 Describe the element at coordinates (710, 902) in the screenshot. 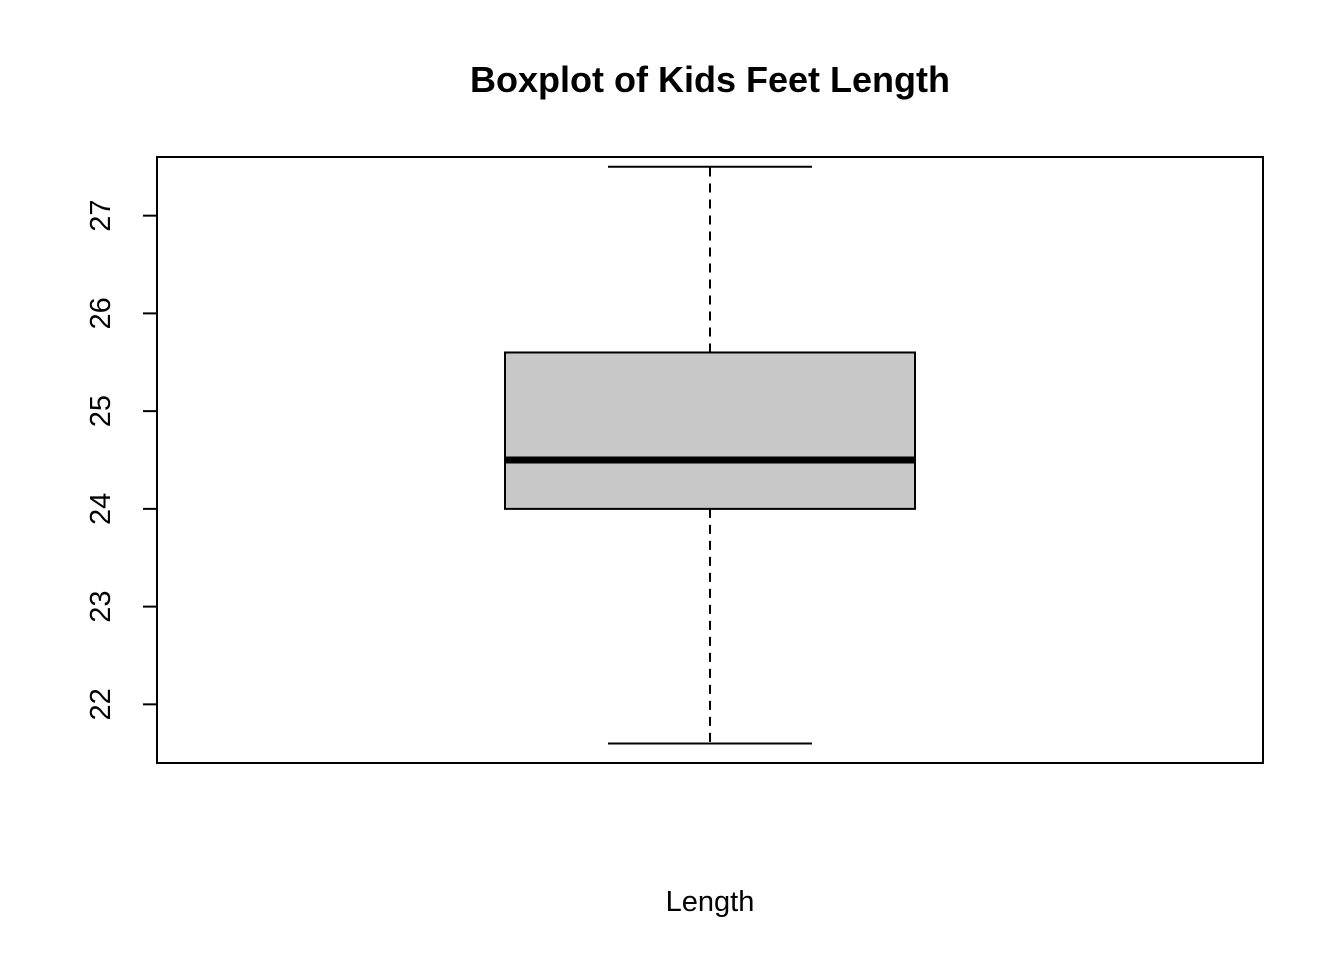

I see `x-axis-label: Length` at that location.